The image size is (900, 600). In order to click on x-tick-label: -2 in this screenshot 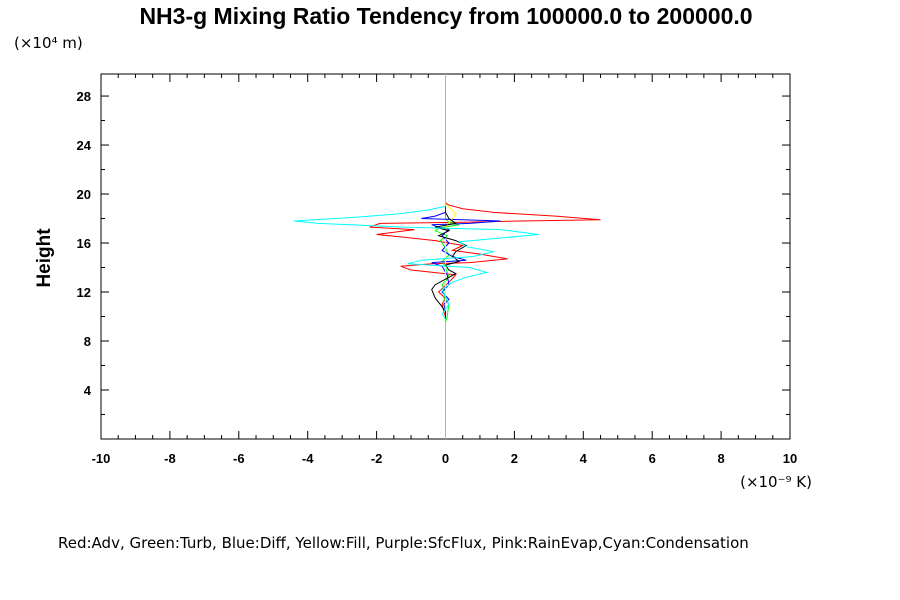, I will do `click(377, 458)`.